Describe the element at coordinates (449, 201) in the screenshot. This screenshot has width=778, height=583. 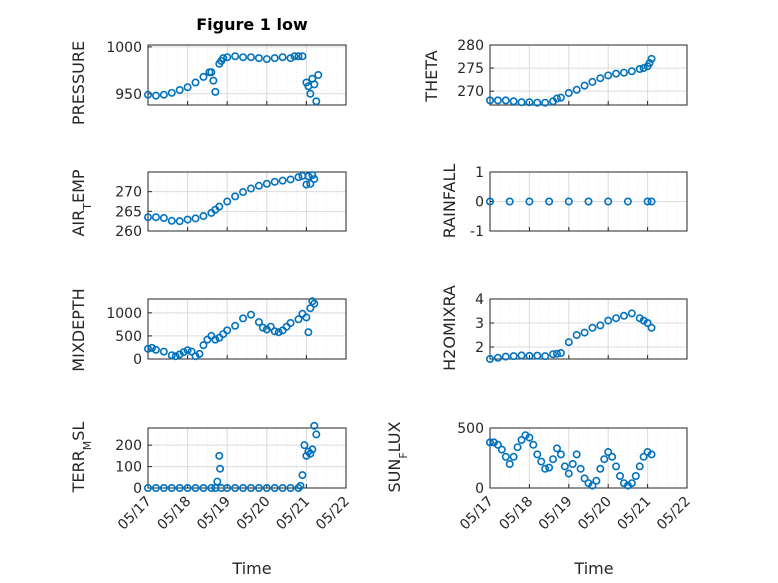
I see `ylabel-rainfall: RAINFALL` at that location.